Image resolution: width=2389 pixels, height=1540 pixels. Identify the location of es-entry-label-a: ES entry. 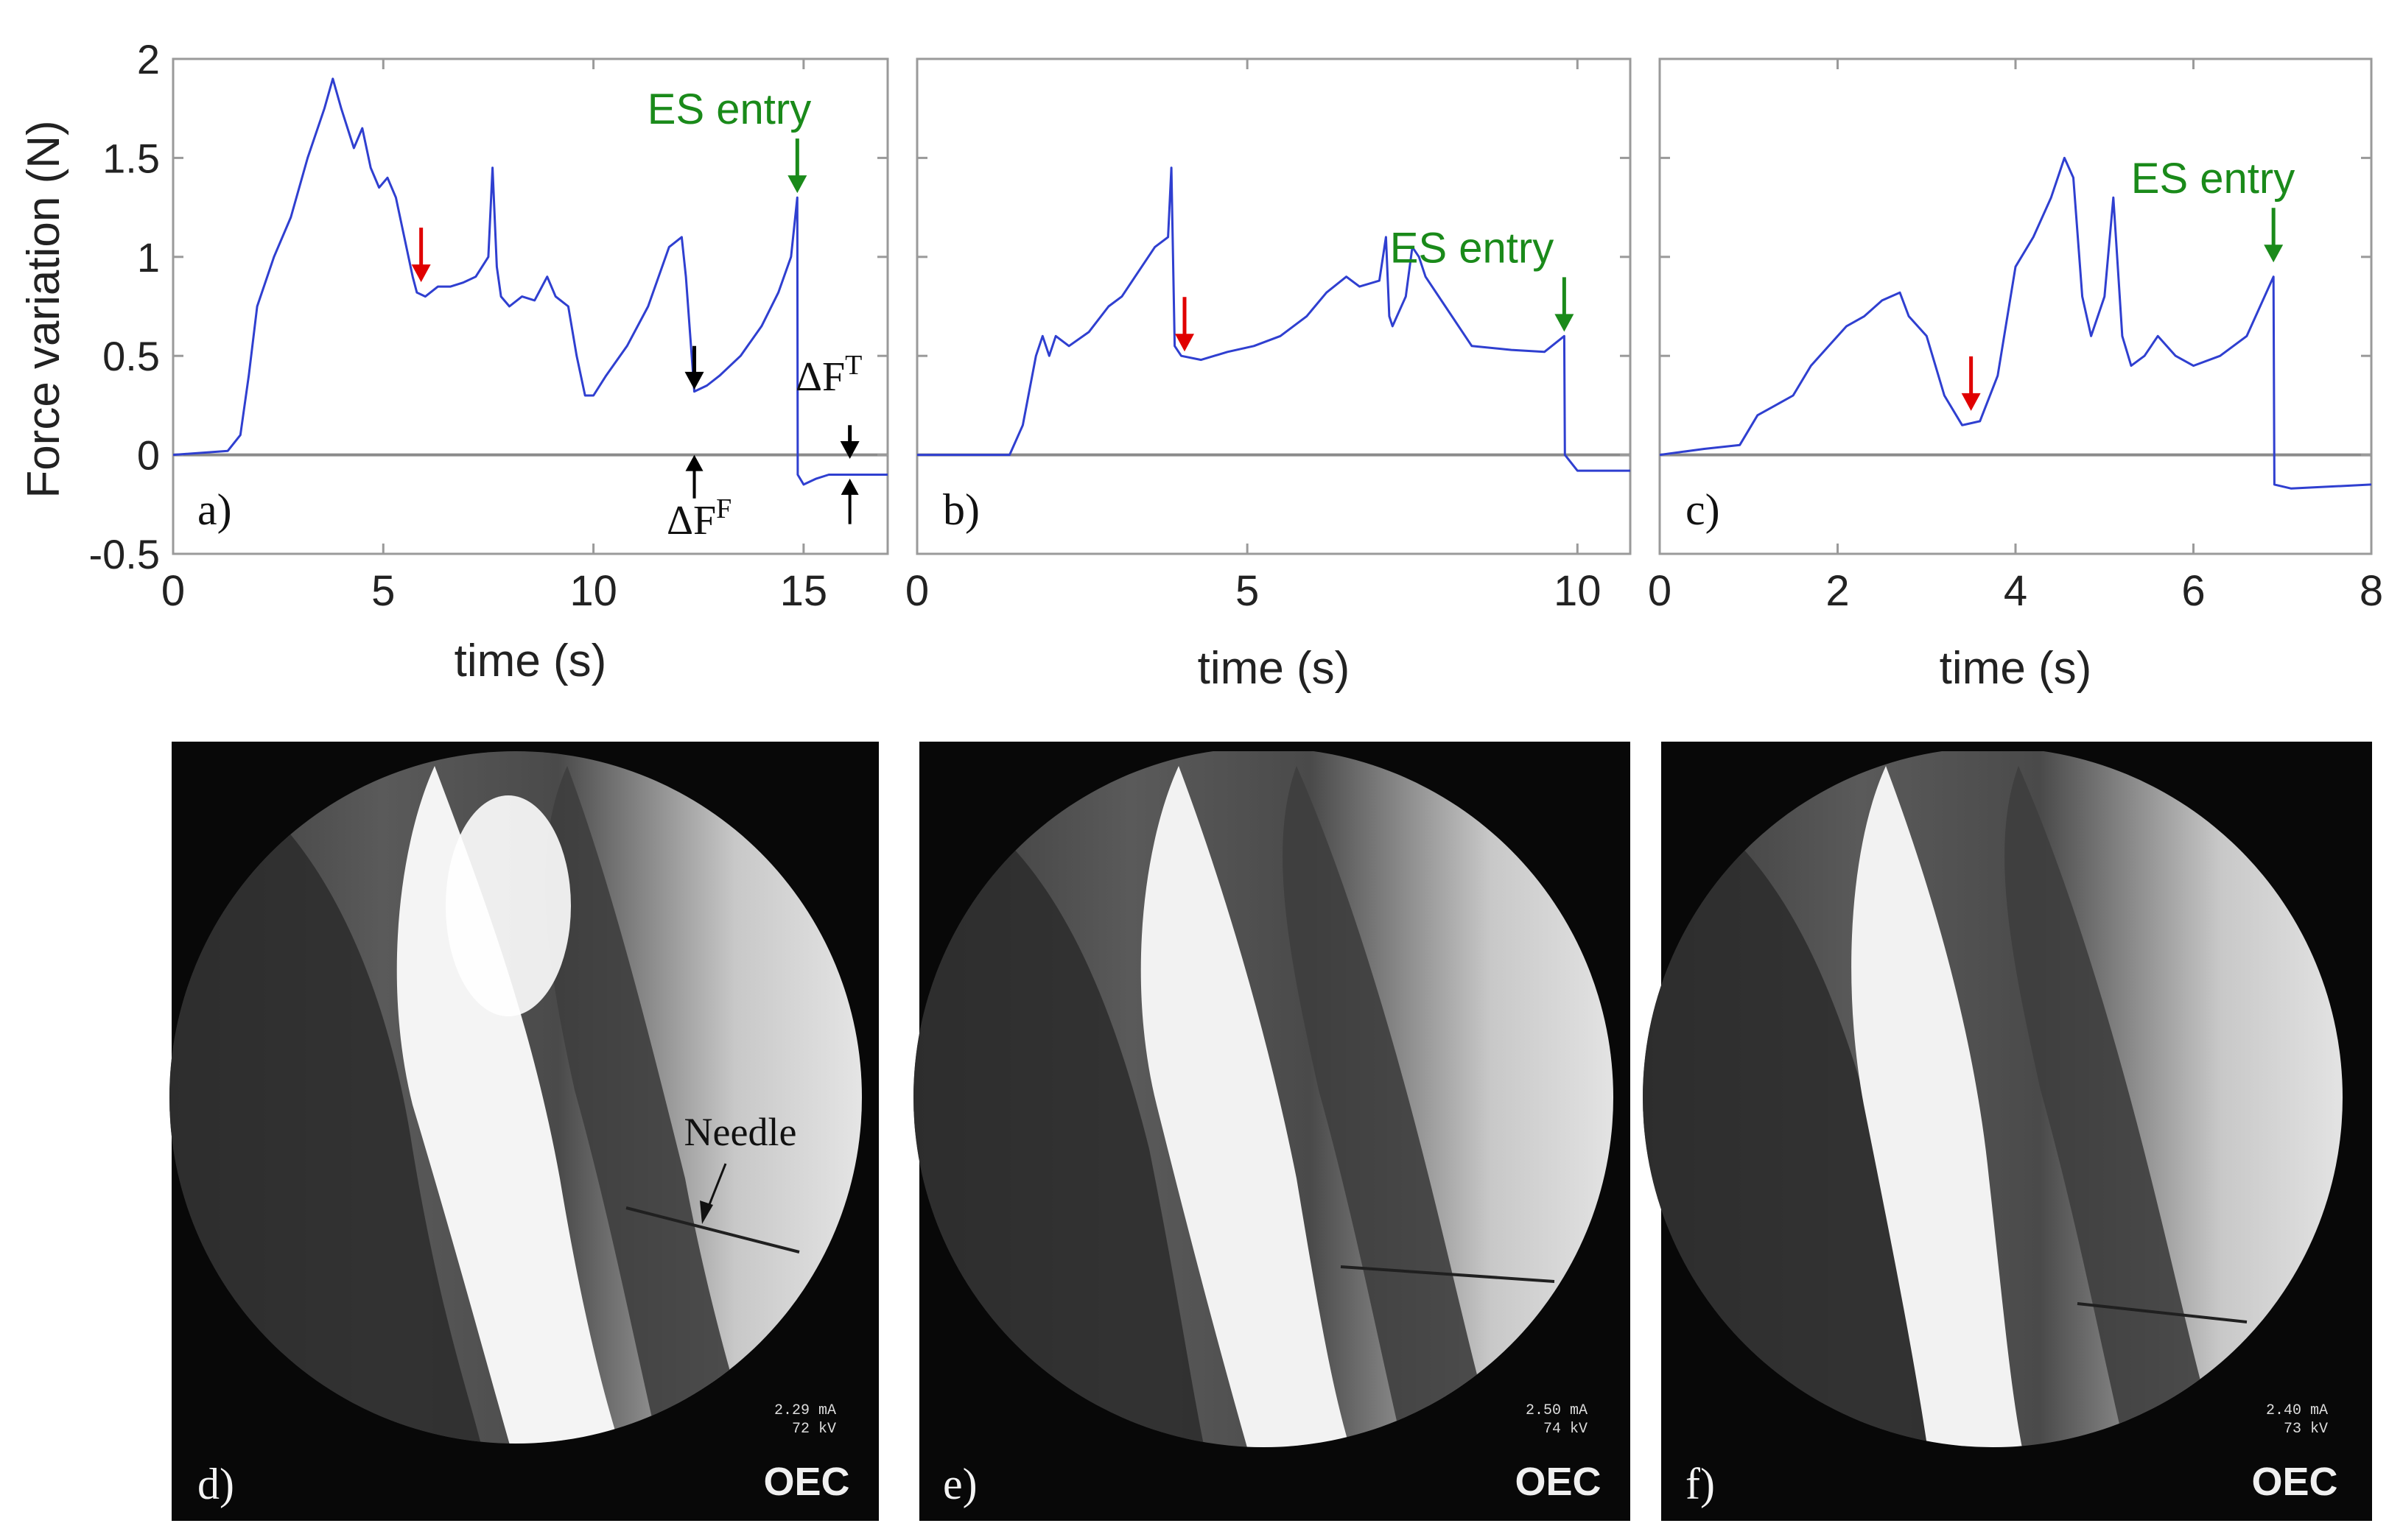
(729, 109).